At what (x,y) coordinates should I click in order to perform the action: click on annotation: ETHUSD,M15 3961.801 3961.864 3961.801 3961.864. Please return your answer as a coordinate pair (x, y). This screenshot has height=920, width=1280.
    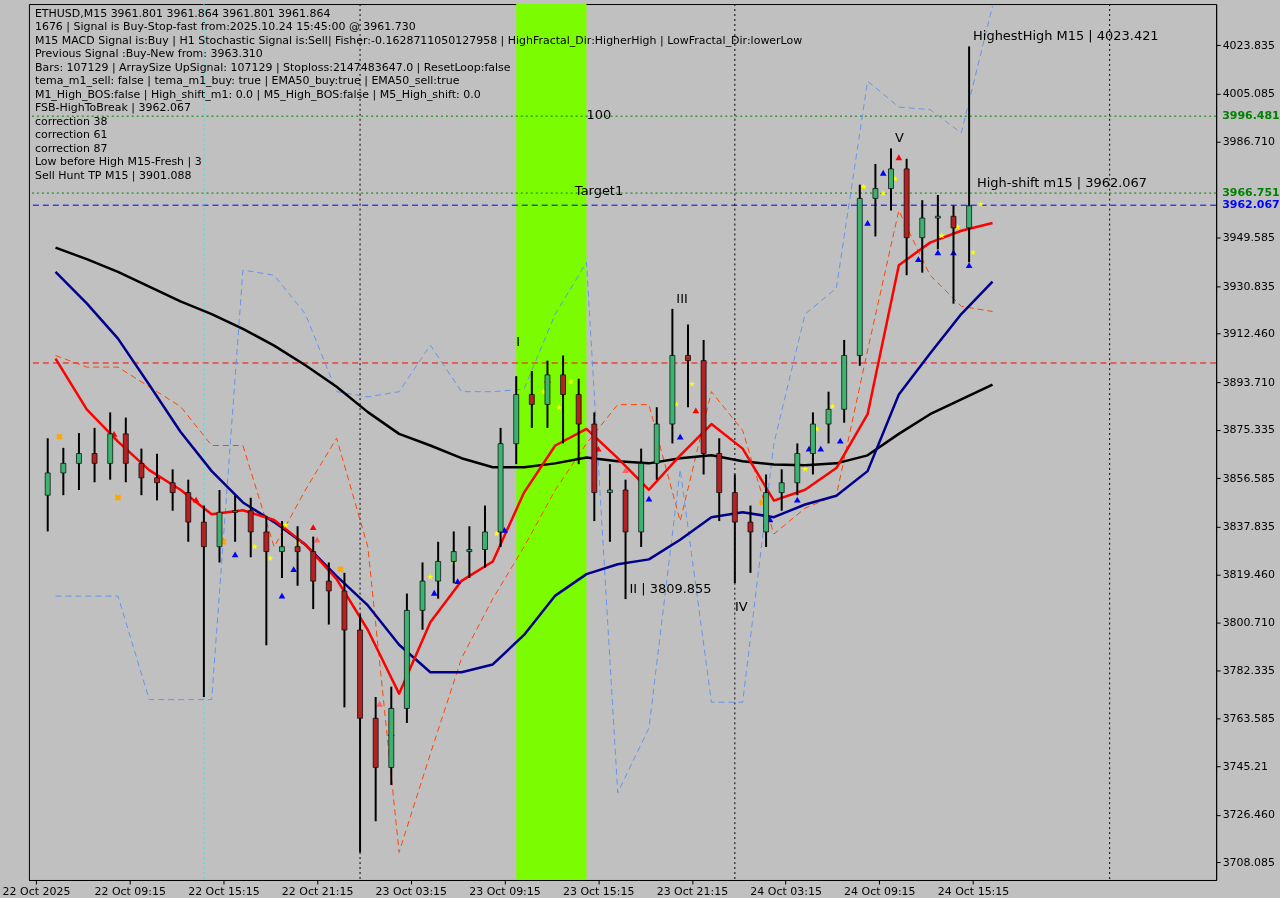
    Looking at the image, I should click on (182, 14).